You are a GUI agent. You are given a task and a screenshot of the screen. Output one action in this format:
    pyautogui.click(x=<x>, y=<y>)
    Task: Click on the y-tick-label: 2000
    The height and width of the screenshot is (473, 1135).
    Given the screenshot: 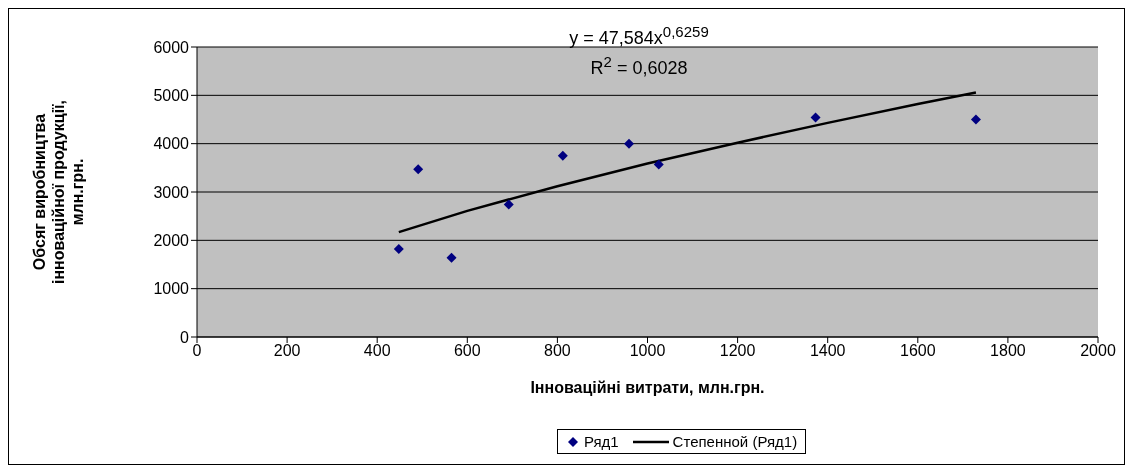 What is the action you would take?
    pyautogui.click(x=171, y=241)
    